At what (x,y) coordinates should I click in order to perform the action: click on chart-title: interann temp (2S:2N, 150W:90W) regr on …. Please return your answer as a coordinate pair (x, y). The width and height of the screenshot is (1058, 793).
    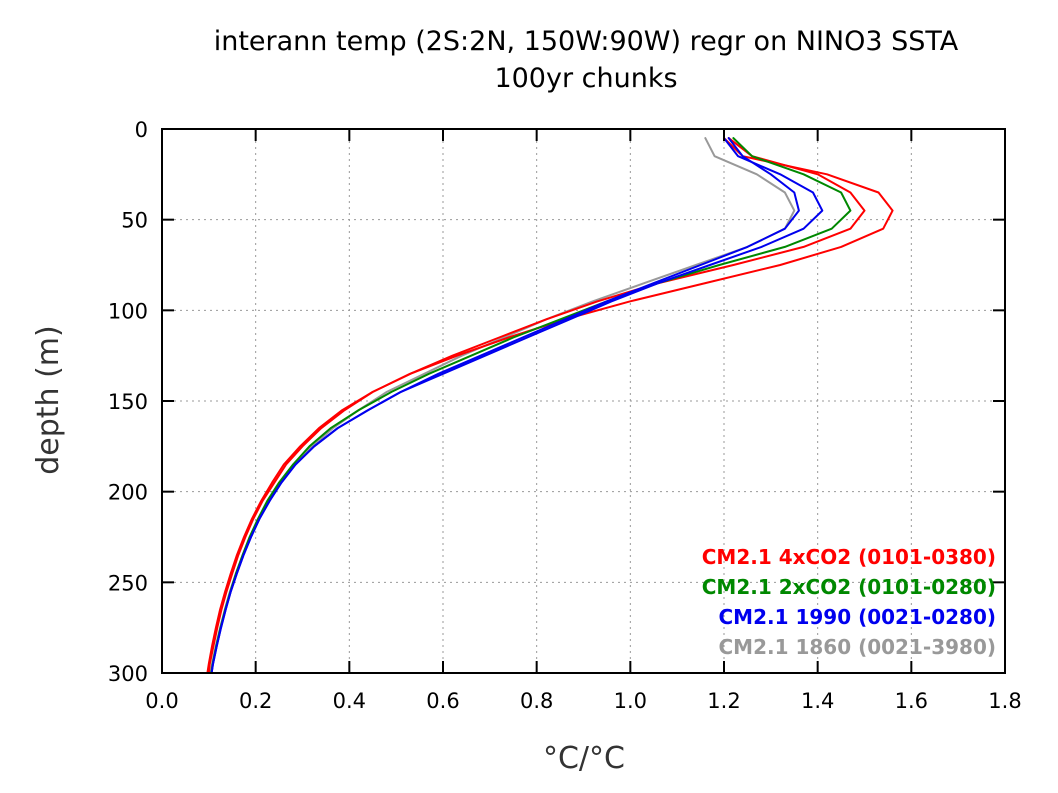
    Looking at the image, I should click on (586, 41).